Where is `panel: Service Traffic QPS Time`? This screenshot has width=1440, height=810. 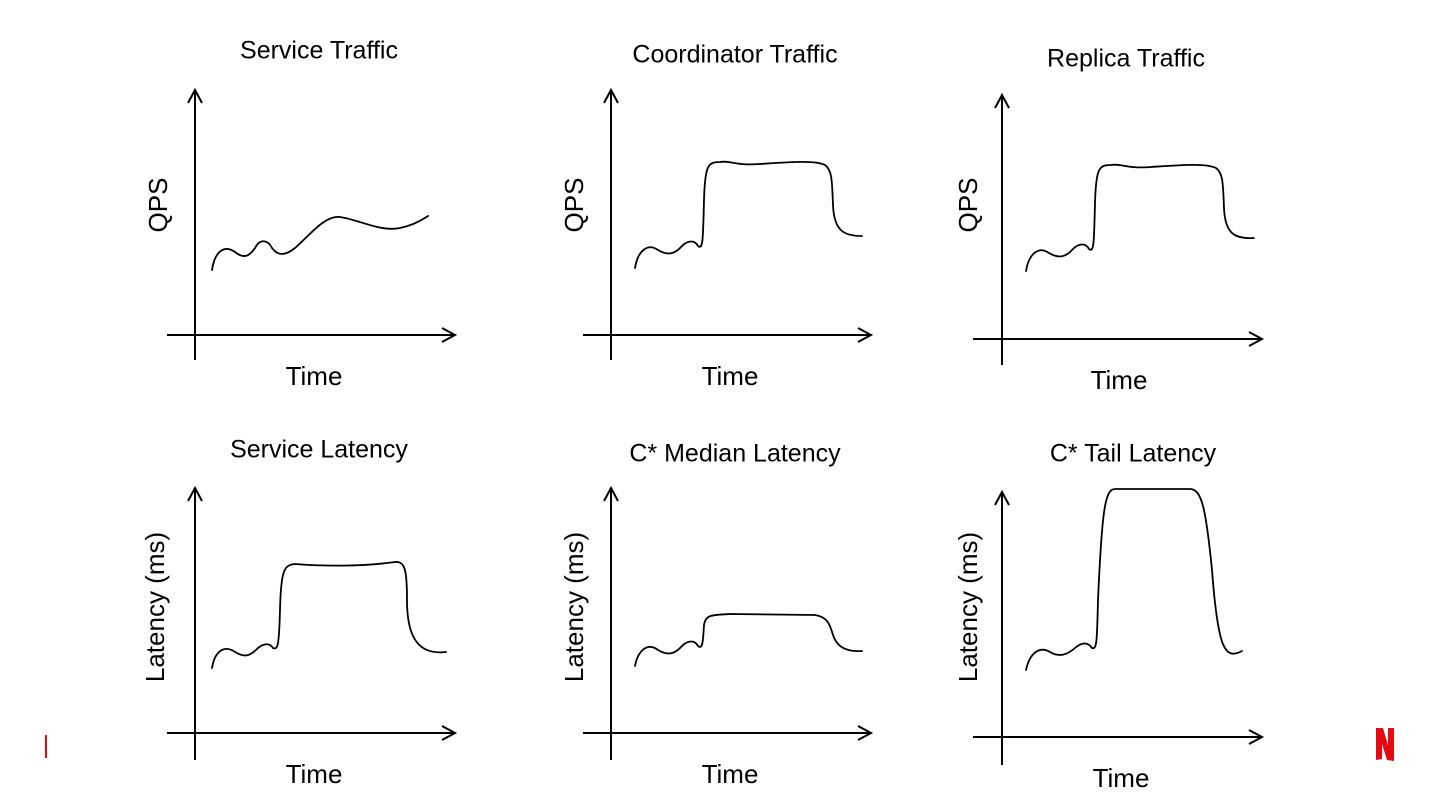
panel: Service Traffic QPS Time is located at coordinates (300, 214).